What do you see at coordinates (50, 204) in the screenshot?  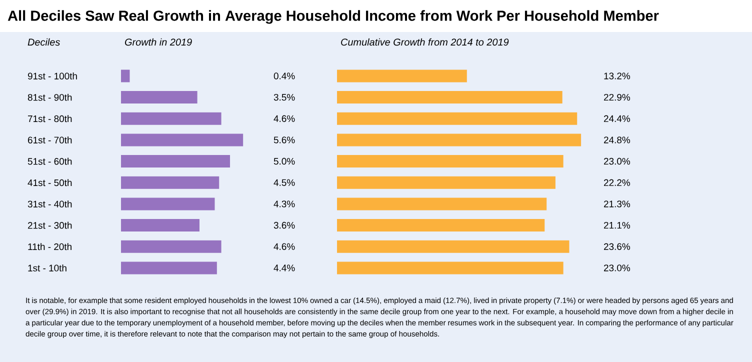 I see `y-tick-label: 31st - 40th` at bounding box center [50, 204].